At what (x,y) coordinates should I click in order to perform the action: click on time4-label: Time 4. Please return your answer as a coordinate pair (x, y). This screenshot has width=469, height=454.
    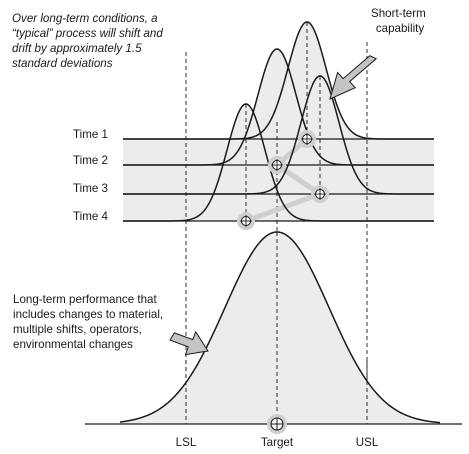
    Looking at the image, I should click on (91, 216).